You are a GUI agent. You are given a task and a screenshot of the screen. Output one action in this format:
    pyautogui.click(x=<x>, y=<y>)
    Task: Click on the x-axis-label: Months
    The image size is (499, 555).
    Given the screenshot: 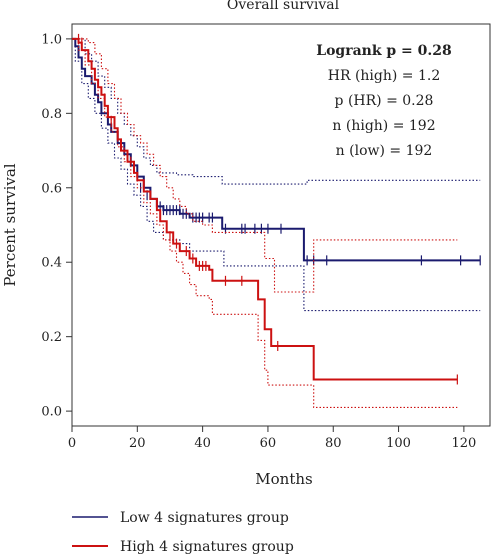 What is the action you would take?
    pyautogui.click(x=283, y=479)
    